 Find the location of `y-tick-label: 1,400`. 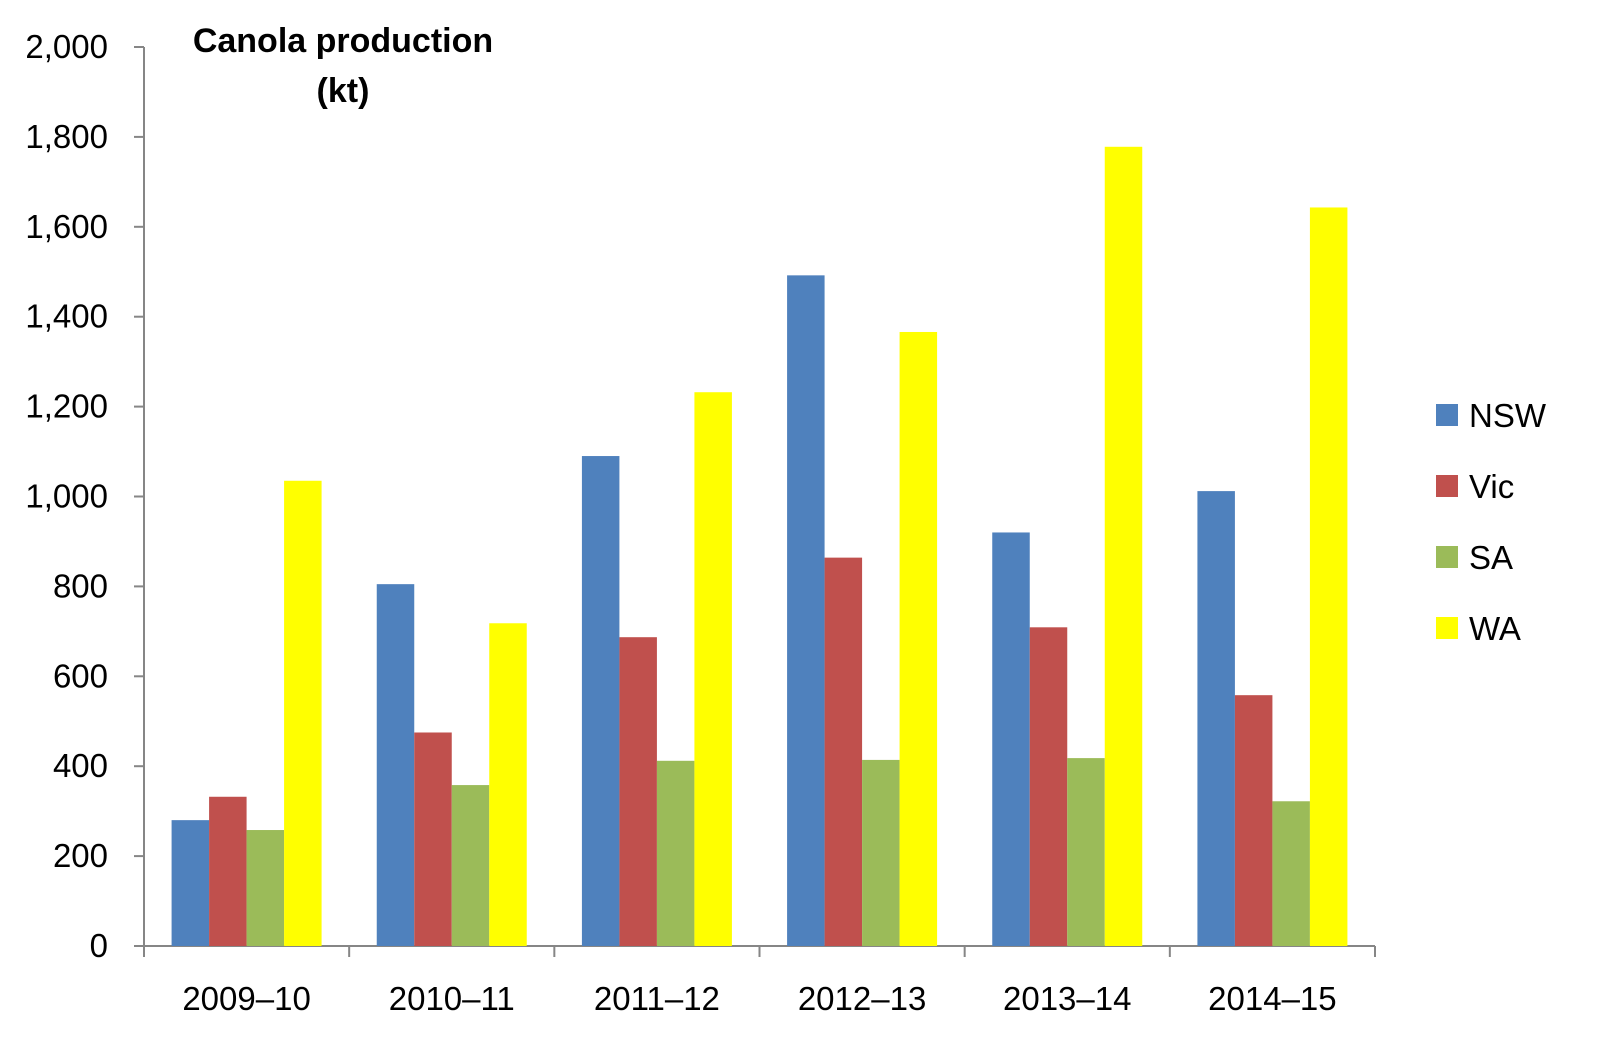

y-tick-label: 1,400 is located at coordinates (66, 316).